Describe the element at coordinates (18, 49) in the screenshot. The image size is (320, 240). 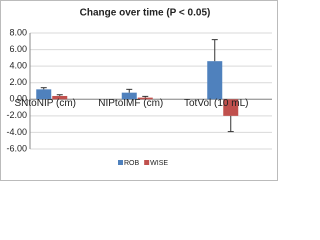
I see `y-tick-label: 6.00` at that location.